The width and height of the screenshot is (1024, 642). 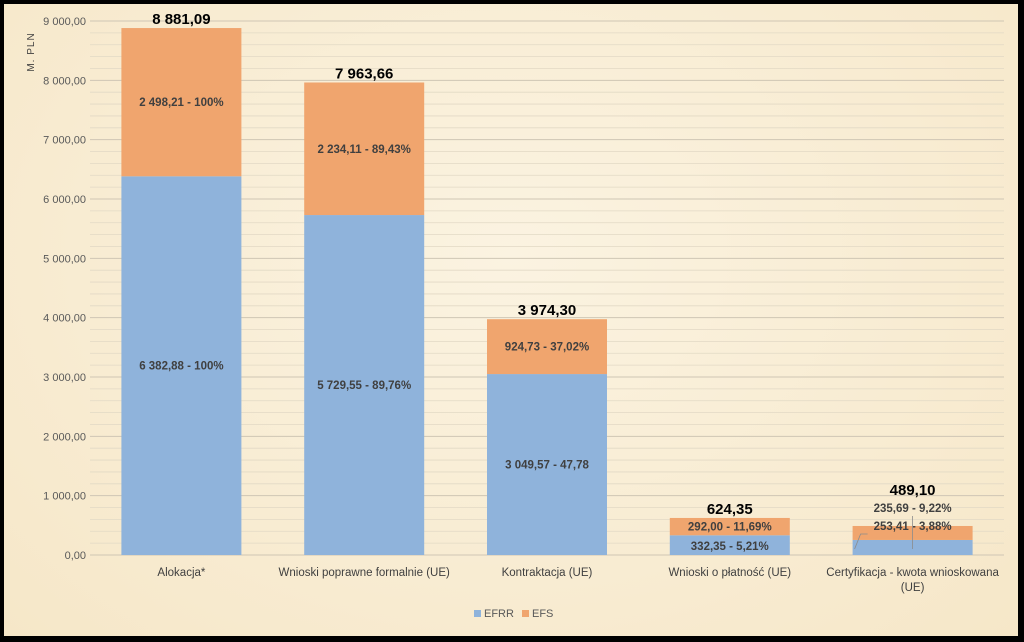 What do you see at coordinates (64, 81) in the screenshot?
I see `y-tick-label: 8 000,00` at bounding box center [64, 81].